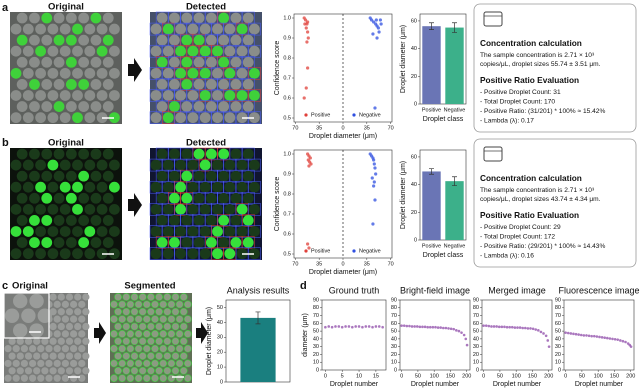  What do you see at coordinates (5, 8) in the screenshot?
I see `panel-label: a` at bounding box center [5, 8].